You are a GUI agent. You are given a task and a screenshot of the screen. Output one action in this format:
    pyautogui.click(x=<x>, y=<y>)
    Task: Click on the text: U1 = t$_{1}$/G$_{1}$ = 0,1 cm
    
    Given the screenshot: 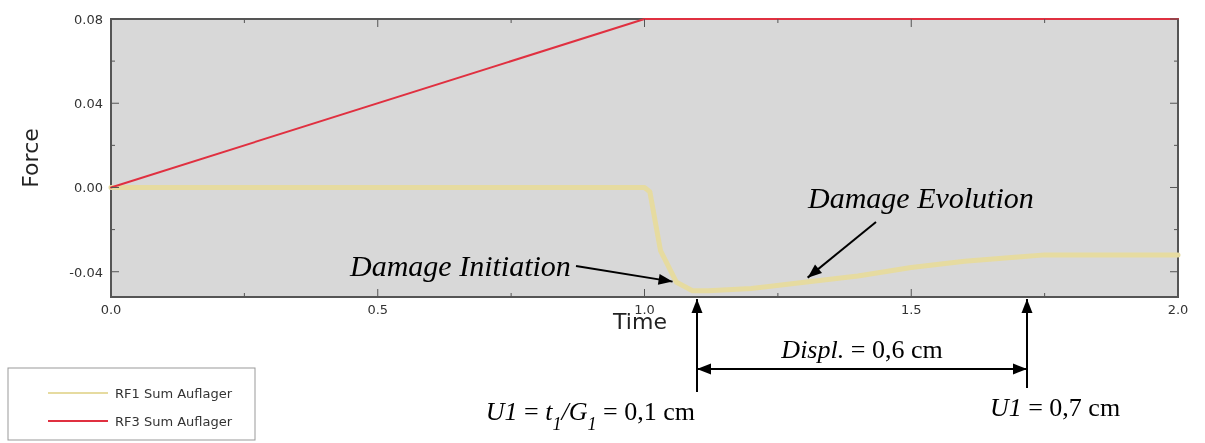 What is the action you would take?
    pyautogui.click(x=590, y=415)
    